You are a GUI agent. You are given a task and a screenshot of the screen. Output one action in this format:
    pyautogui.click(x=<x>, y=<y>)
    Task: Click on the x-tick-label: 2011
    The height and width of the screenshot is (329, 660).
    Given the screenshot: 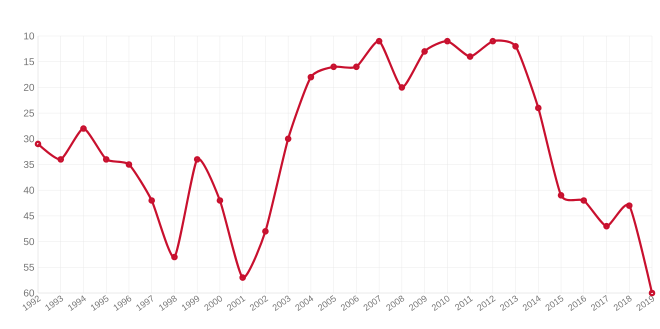 What is the action you would take?
    pyautogui.click(x=464, y=303)
    